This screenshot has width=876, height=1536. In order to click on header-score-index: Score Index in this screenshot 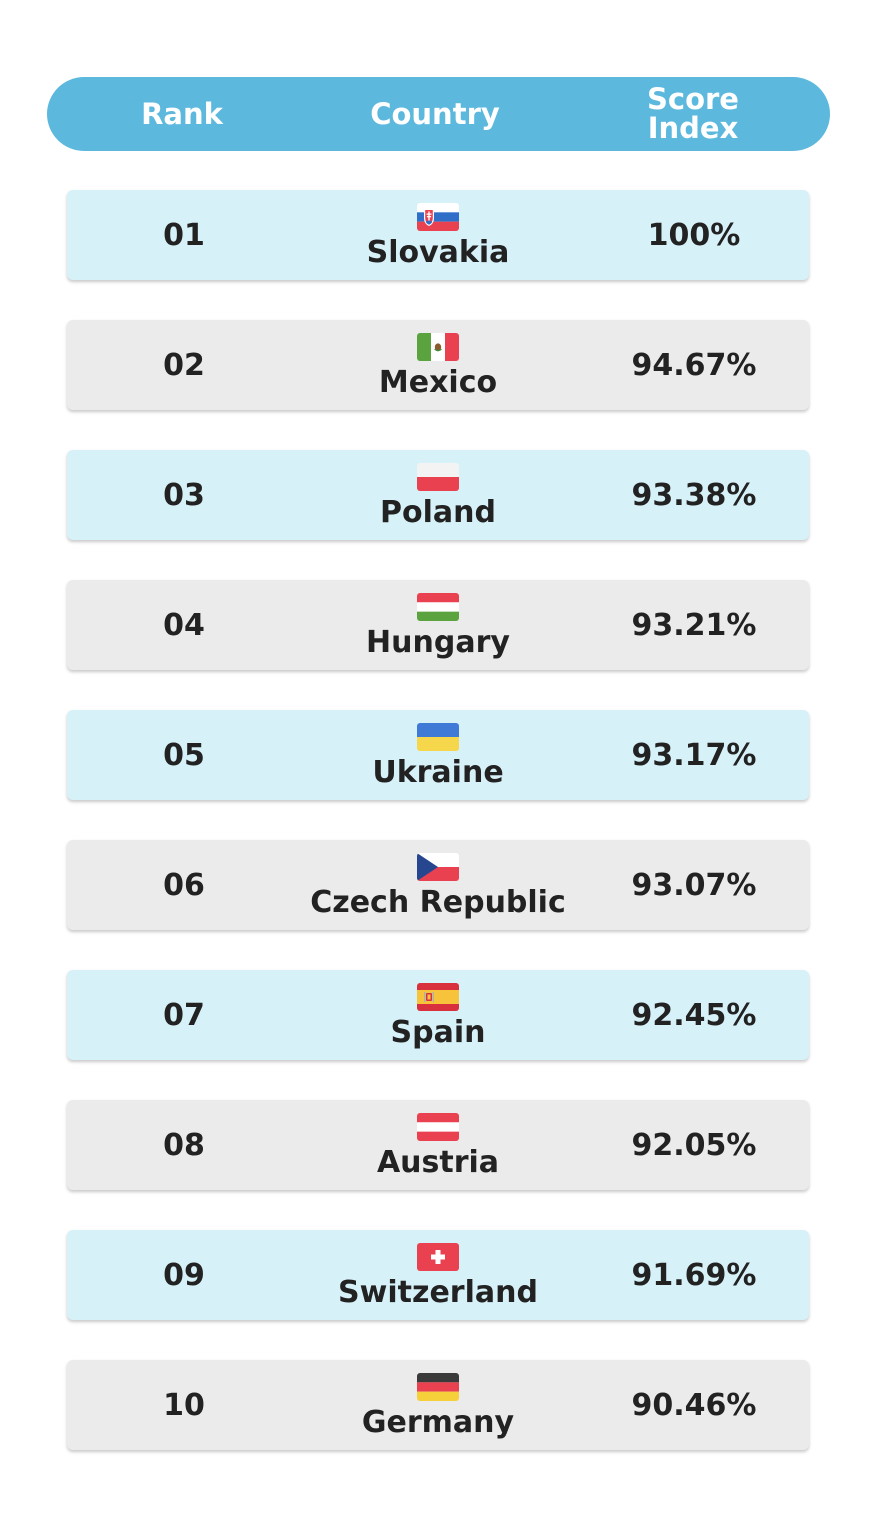, I will do `click(693, 114)`.